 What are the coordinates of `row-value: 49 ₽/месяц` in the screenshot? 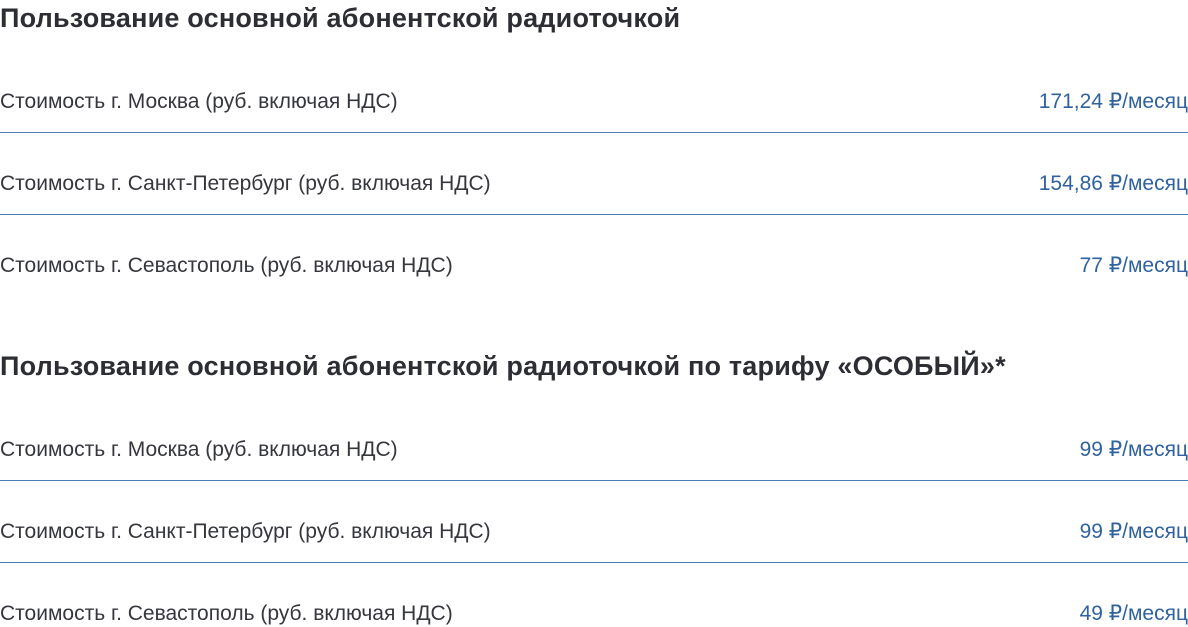 It's located at (1133, 613).